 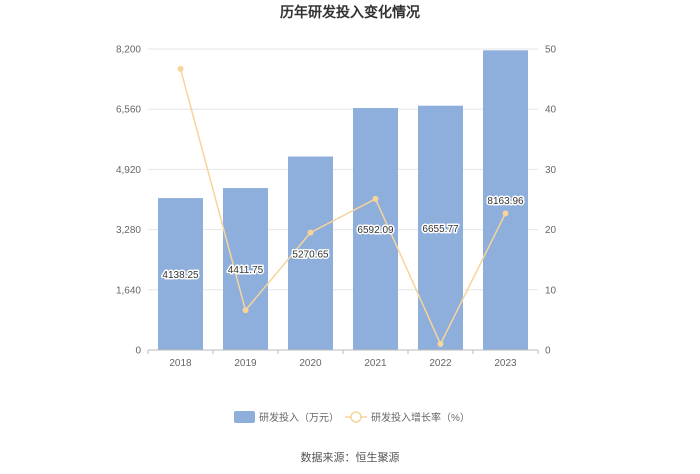 I want to click on bar-value-label: 6592.09, so click(x=375, y=230).